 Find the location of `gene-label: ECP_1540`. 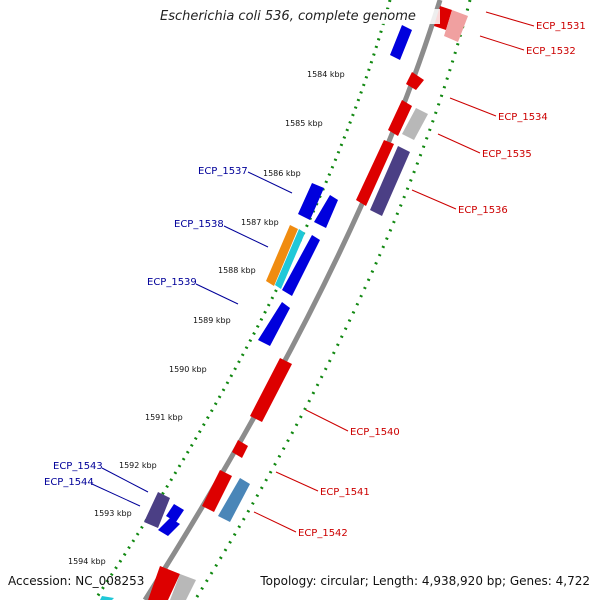

gene-label: ECP_1540 is located at coordinates (375, 432).